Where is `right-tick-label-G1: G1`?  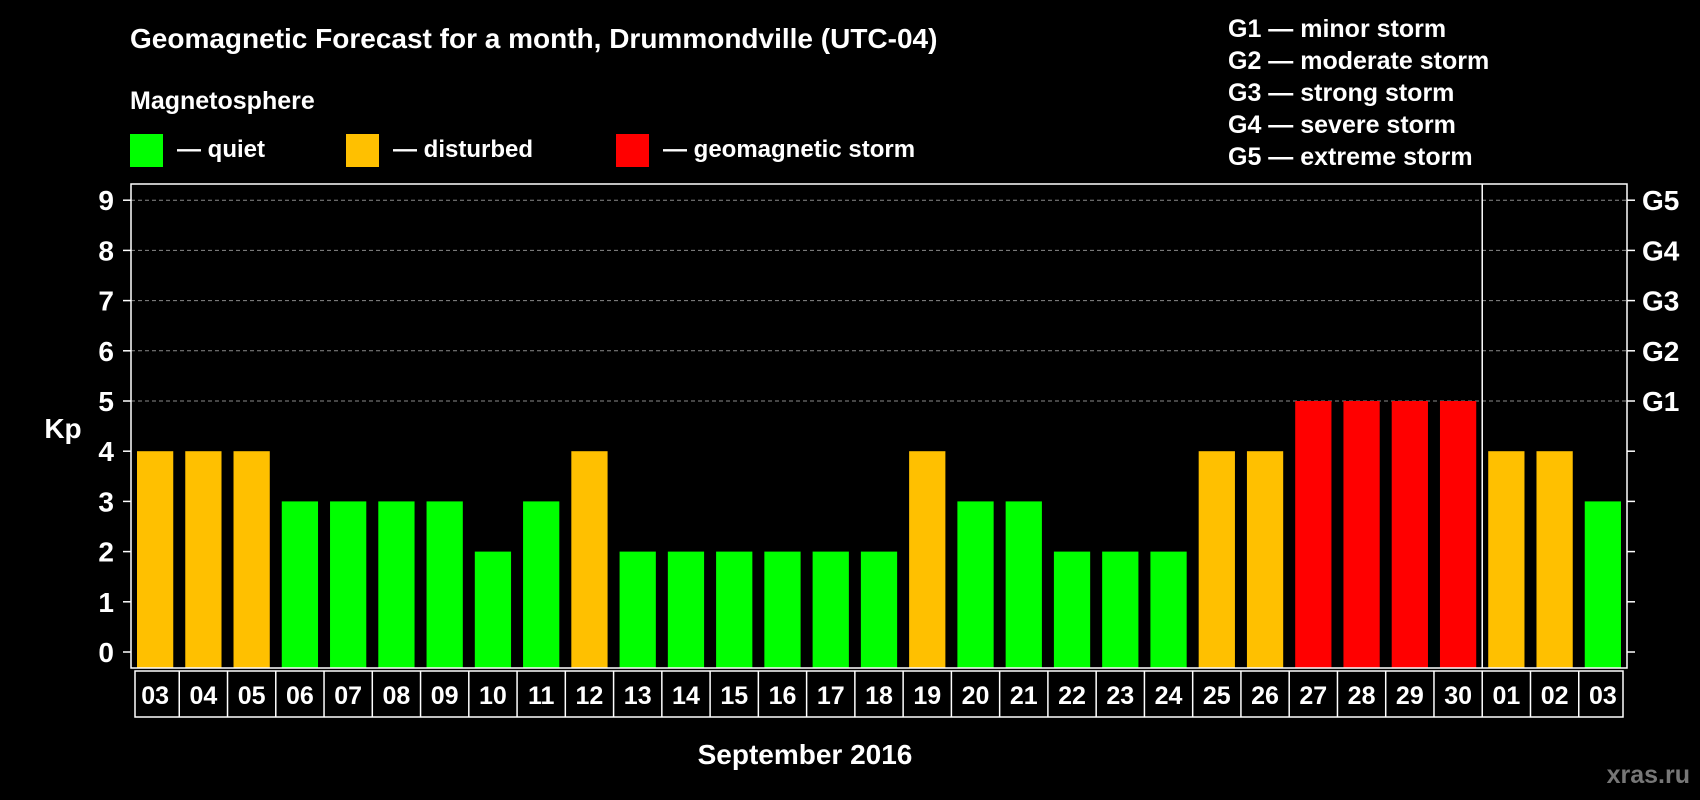
right-tick-label-G1: G1 is located at coordinates (1660, 401).